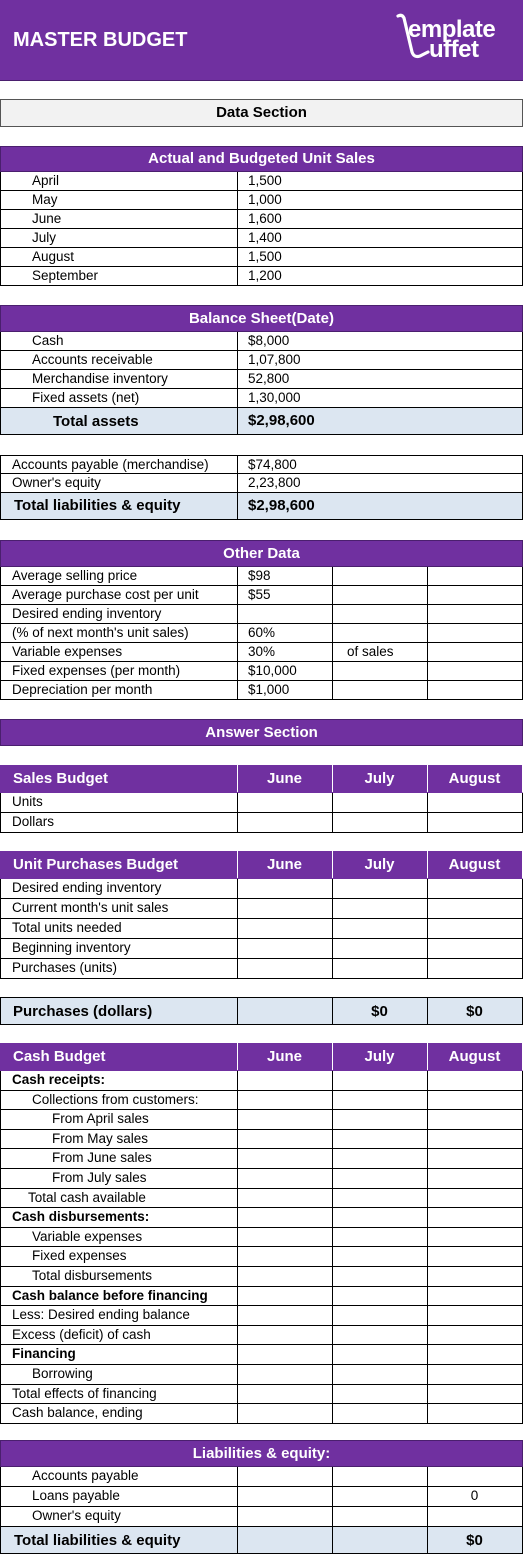 The width and height of the screenshot is (523, 1555). I want to click on row-value: $1,000, so click(285, 690).